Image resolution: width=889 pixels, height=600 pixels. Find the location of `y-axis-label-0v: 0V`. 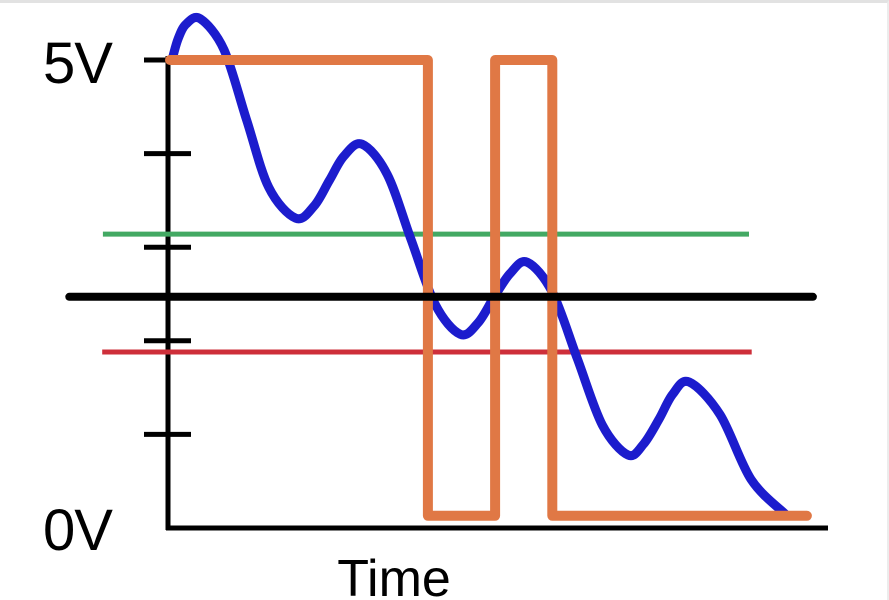

y-axis-label-0v: 0V is located at coordinates (78, 530).